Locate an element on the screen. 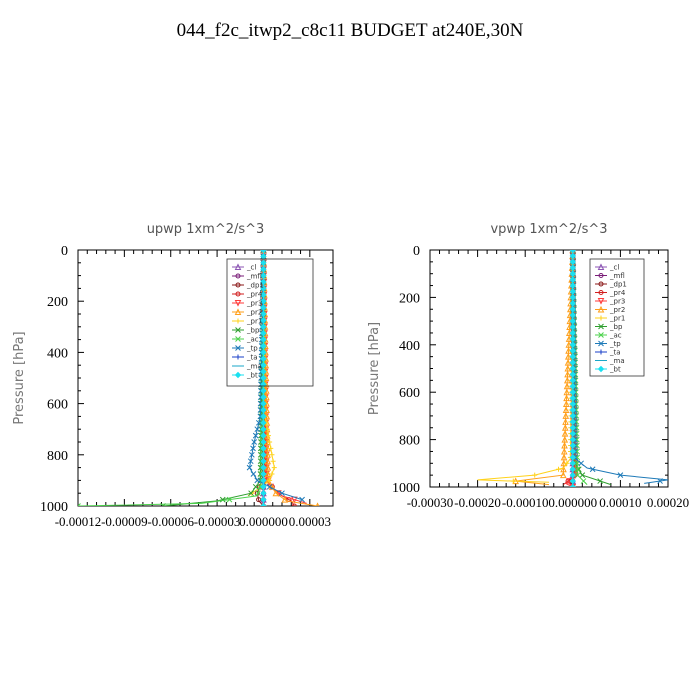  y-tick-label: 0 is located at coordinates (64, 251).